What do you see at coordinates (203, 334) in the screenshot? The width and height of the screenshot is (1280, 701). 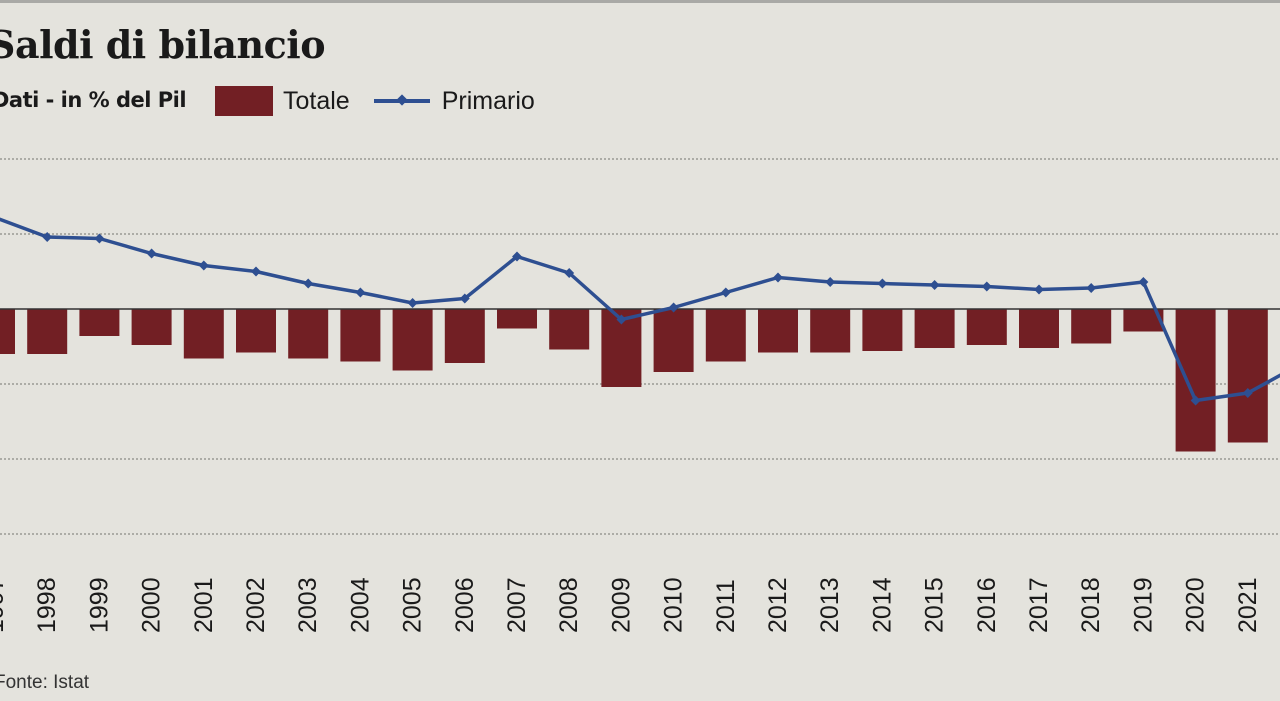 I see `bar-totale-2001` at bounding box center [203, 334].